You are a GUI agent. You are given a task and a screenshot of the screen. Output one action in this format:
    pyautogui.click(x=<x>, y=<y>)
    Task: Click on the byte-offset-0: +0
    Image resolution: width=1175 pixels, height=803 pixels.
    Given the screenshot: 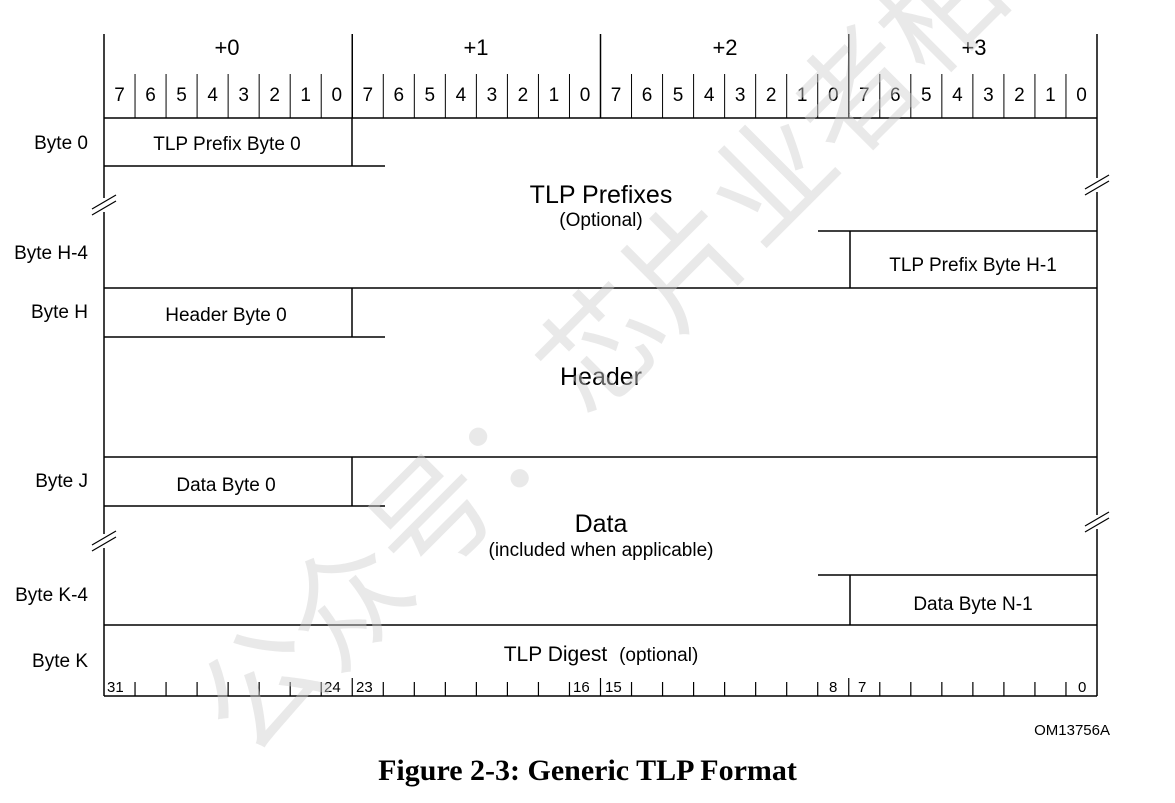 What is the action you would take?
    pyautogui.click(x=226, y=47)
    